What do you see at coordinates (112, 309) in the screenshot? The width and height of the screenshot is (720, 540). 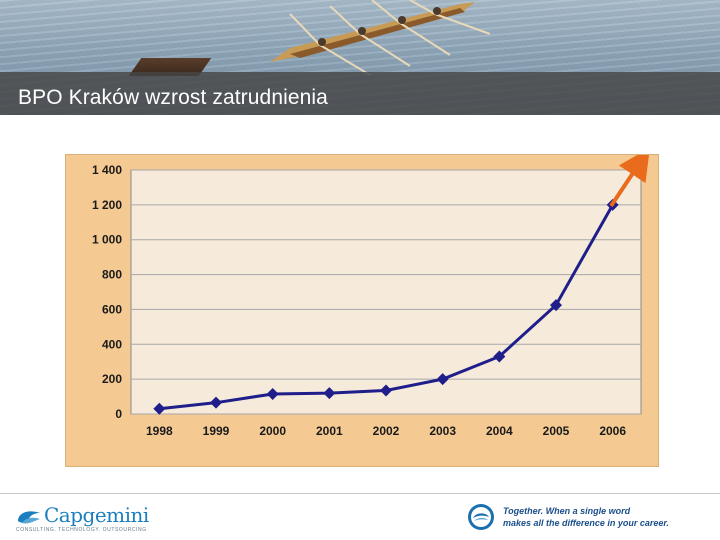 I see `y-tick-label: 600` at bounding box center [112, 309].